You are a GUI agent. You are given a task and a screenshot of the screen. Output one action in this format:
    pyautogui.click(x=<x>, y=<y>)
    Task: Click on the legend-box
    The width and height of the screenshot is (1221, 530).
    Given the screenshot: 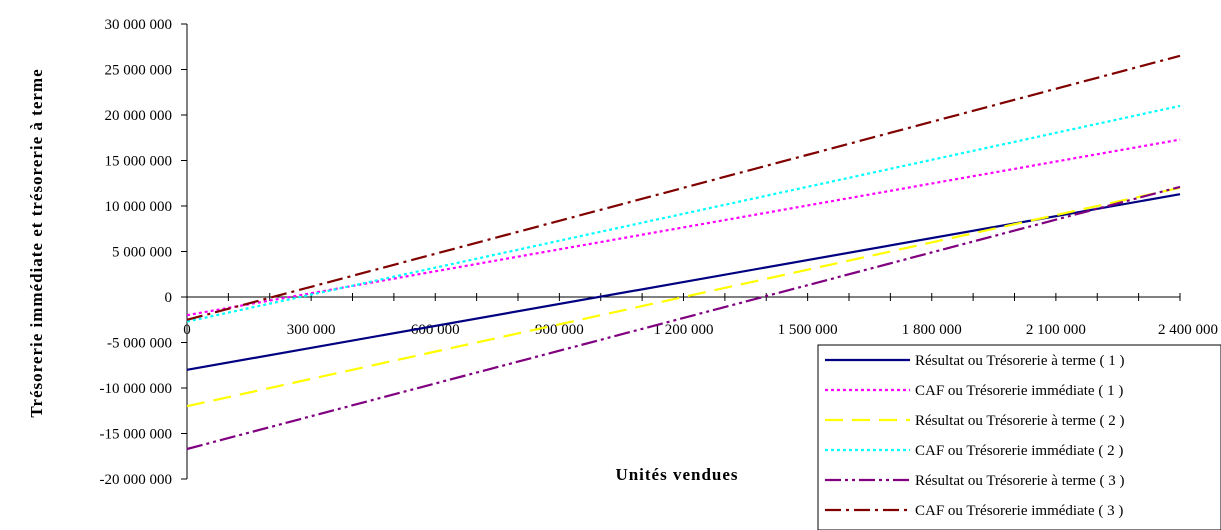 What is the action you would take?
    pyautogui.click(x=1019, y=437)
    